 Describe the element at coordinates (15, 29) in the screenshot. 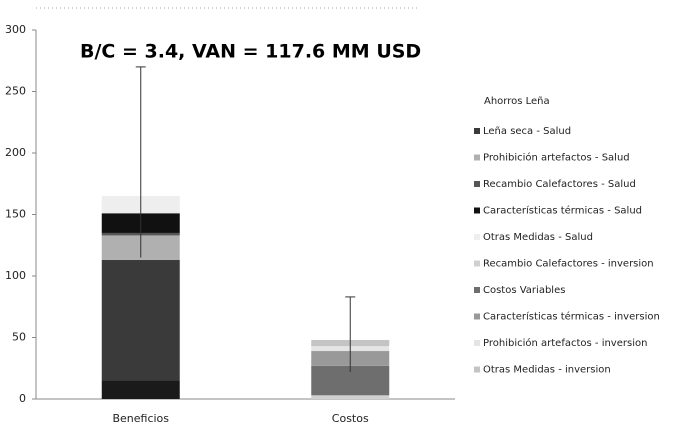

I see `y-tick-label: 300` at that location.